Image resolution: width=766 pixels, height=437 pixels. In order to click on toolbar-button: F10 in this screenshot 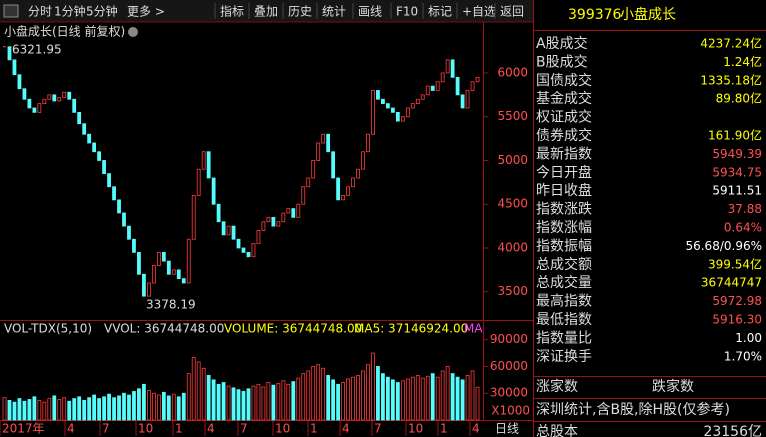, I will do `click(407, 12)`.